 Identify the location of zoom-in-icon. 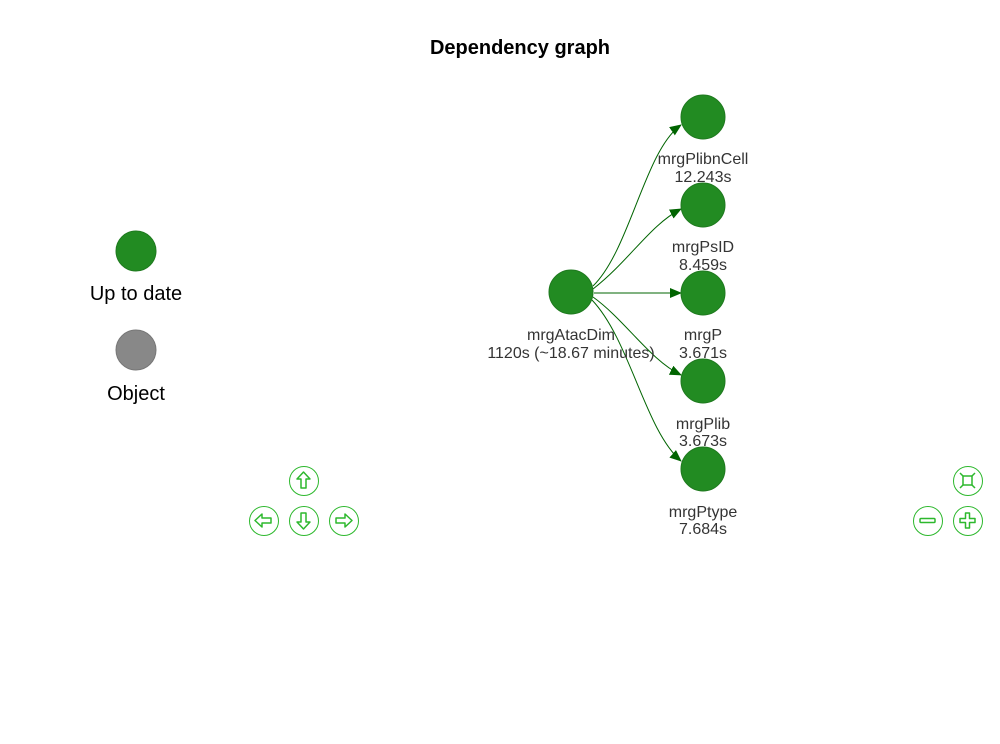
(967, 520).